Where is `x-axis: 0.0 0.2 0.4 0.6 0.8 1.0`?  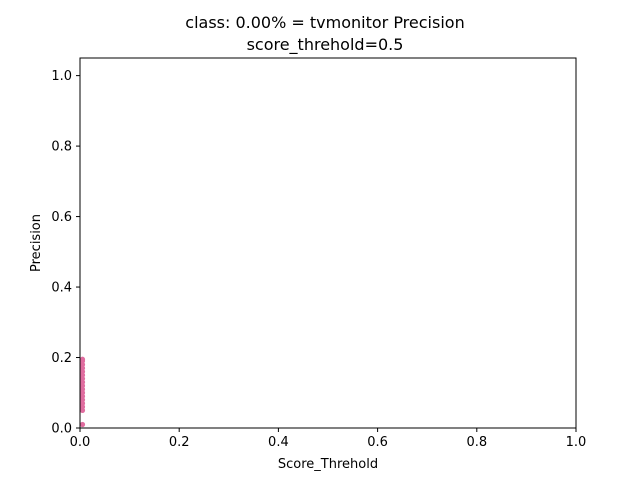
x-axis: 0.0 0.2 0.4 0.6 0.8 1.0 is located at coordinates (328, 439).